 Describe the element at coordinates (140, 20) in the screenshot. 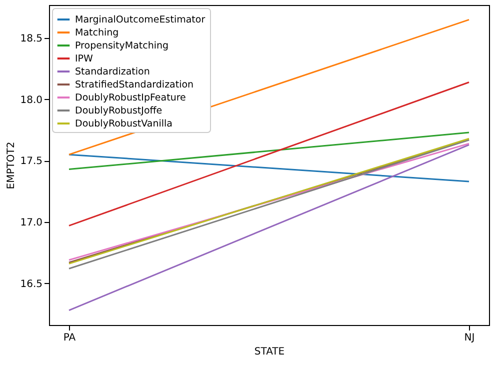

I see `legend-label: MarginalOutcomeEstimator` at that location.